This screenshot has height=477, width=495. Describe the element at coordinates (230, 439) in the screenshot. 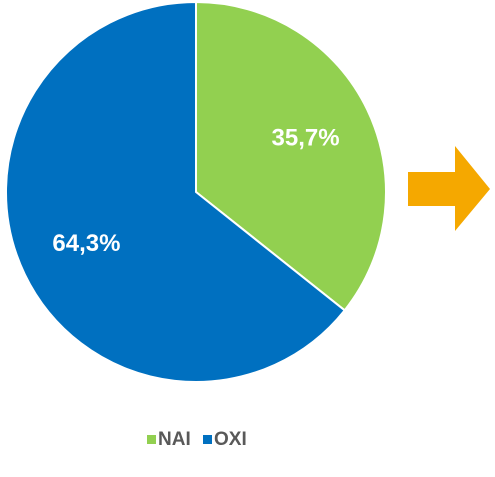

I see `legend-label: OXI` at that location.